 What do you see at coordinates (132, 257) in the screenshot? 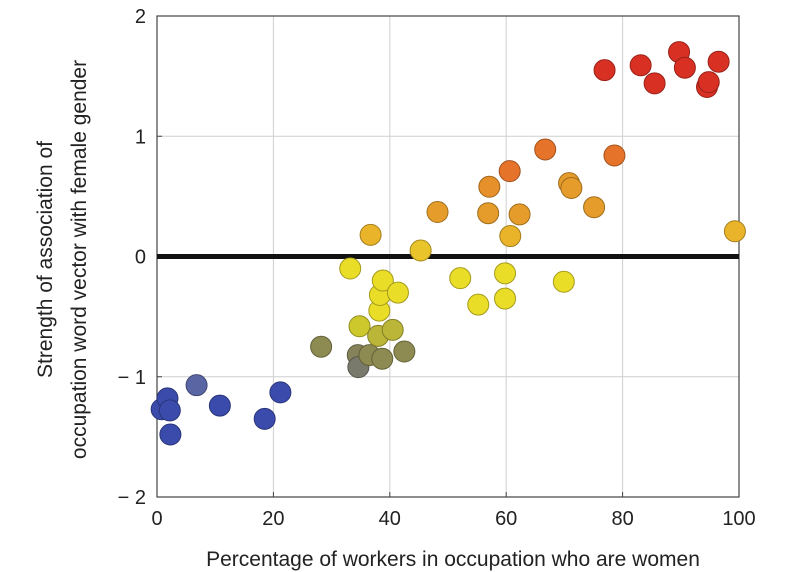
I see `y-axis-tick-labels: − 2 − 1 0 1 2` at bounding box center [132, 257].